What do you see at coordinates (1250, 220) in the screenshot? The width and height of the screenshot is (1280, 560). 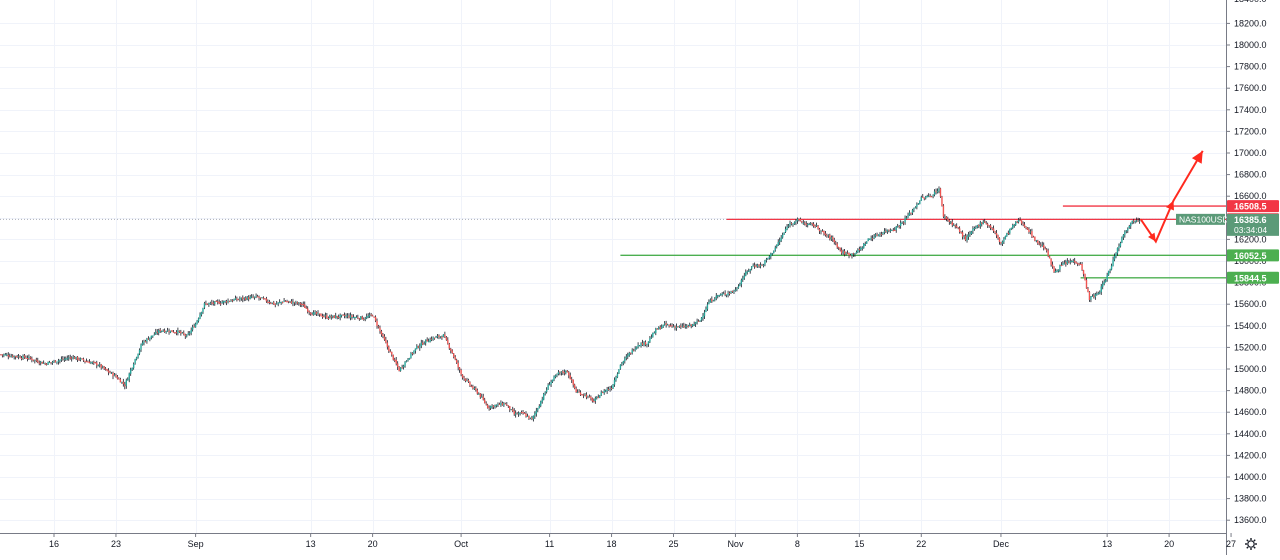 I see `current-price-label: 16385.6` at bounding box center [1250, 220].